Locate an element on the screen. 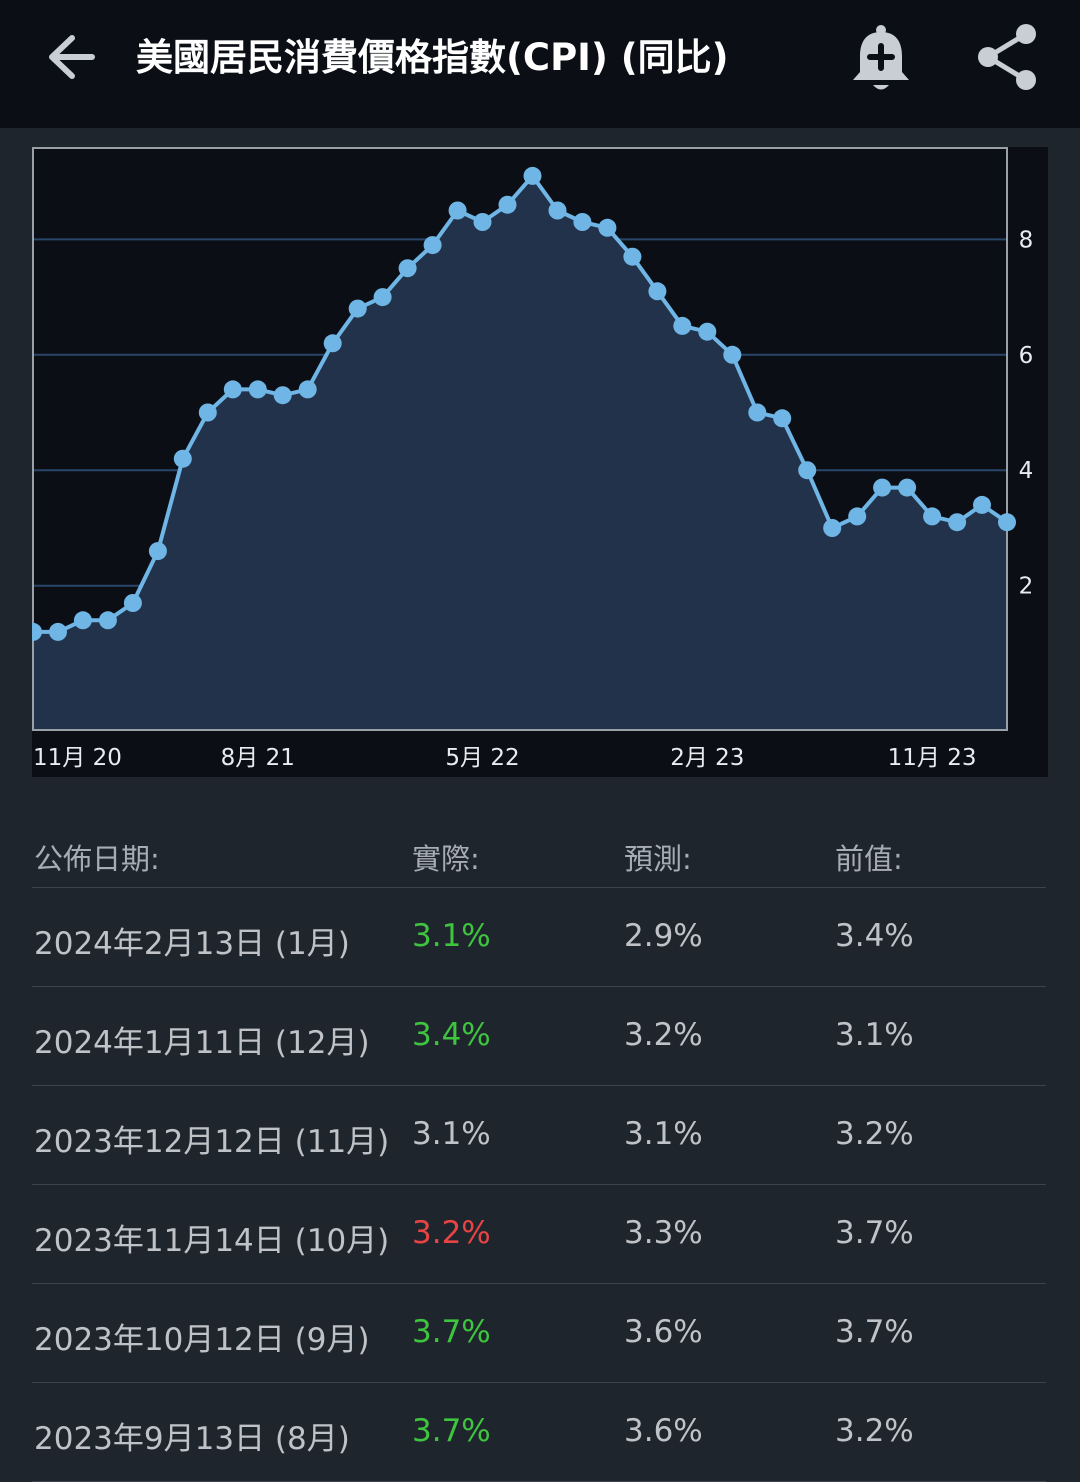 The width and height of the screenshot is (1080, 1482). table-row: 2024年2月13日 (1月) 3.1% 2.9% 3.4% is located at coordinates (539, 937).